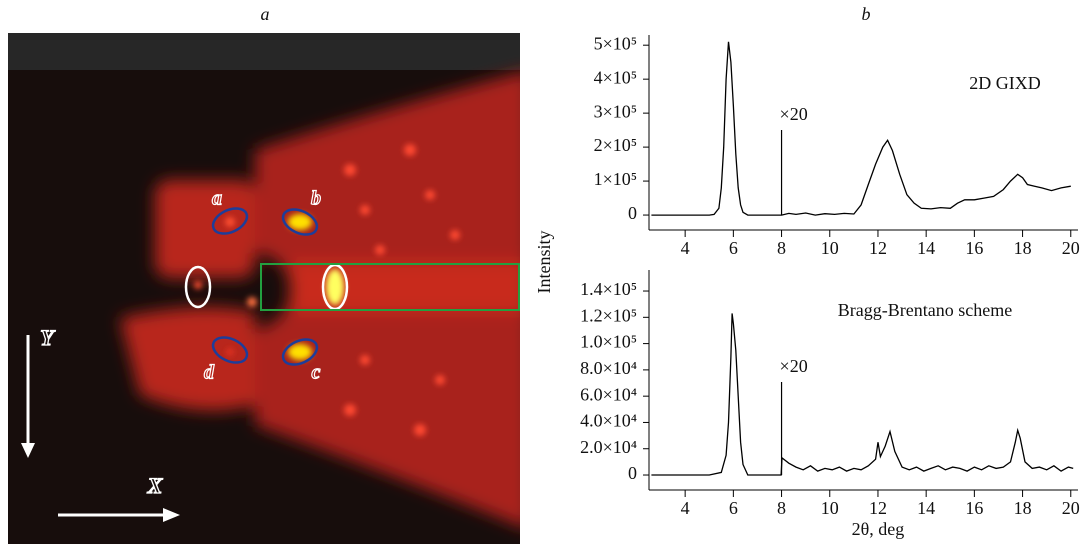 The image size is (1091, 549). Describe the element at coordinates (544, 262) in the screenshot. I see `y-axis-label: Intensity` at that location.